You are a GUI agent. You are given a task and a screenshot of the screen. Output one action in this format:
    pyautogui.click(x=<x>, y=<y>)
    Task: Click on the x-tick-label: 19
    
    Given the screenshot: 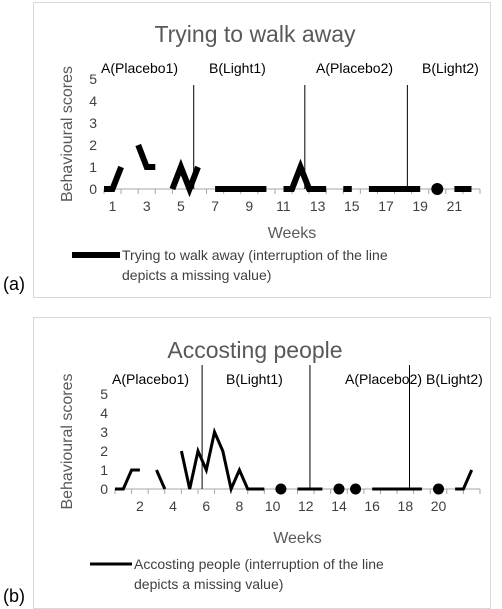 What is the action you would take?
    pyautogui.click(x=420, y=206)
    